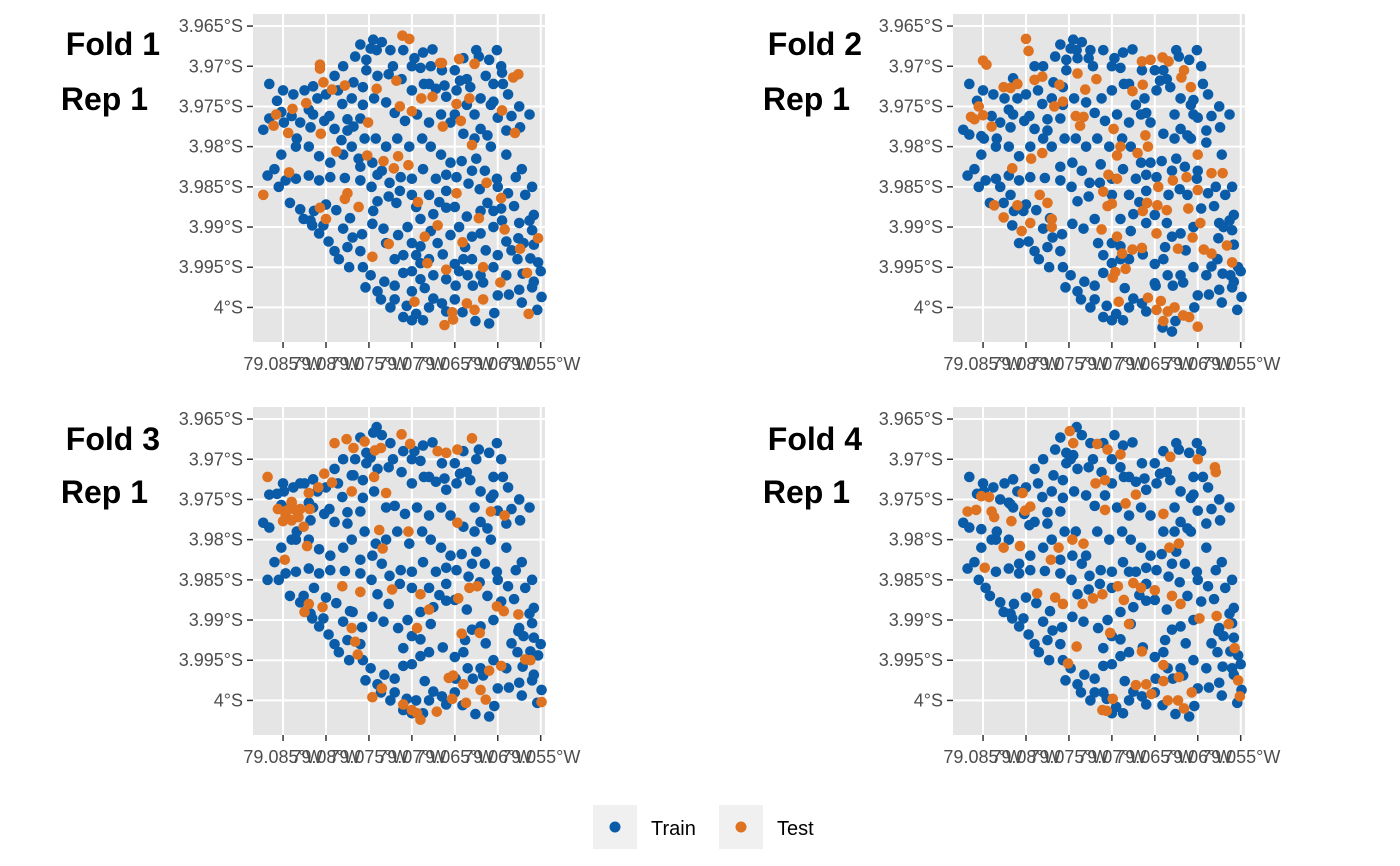 This screenshot has width=1400, height=866. Describe the element at coordinates (795, 829) in the screenshot. I see `legend-label-test: Test` at that location.